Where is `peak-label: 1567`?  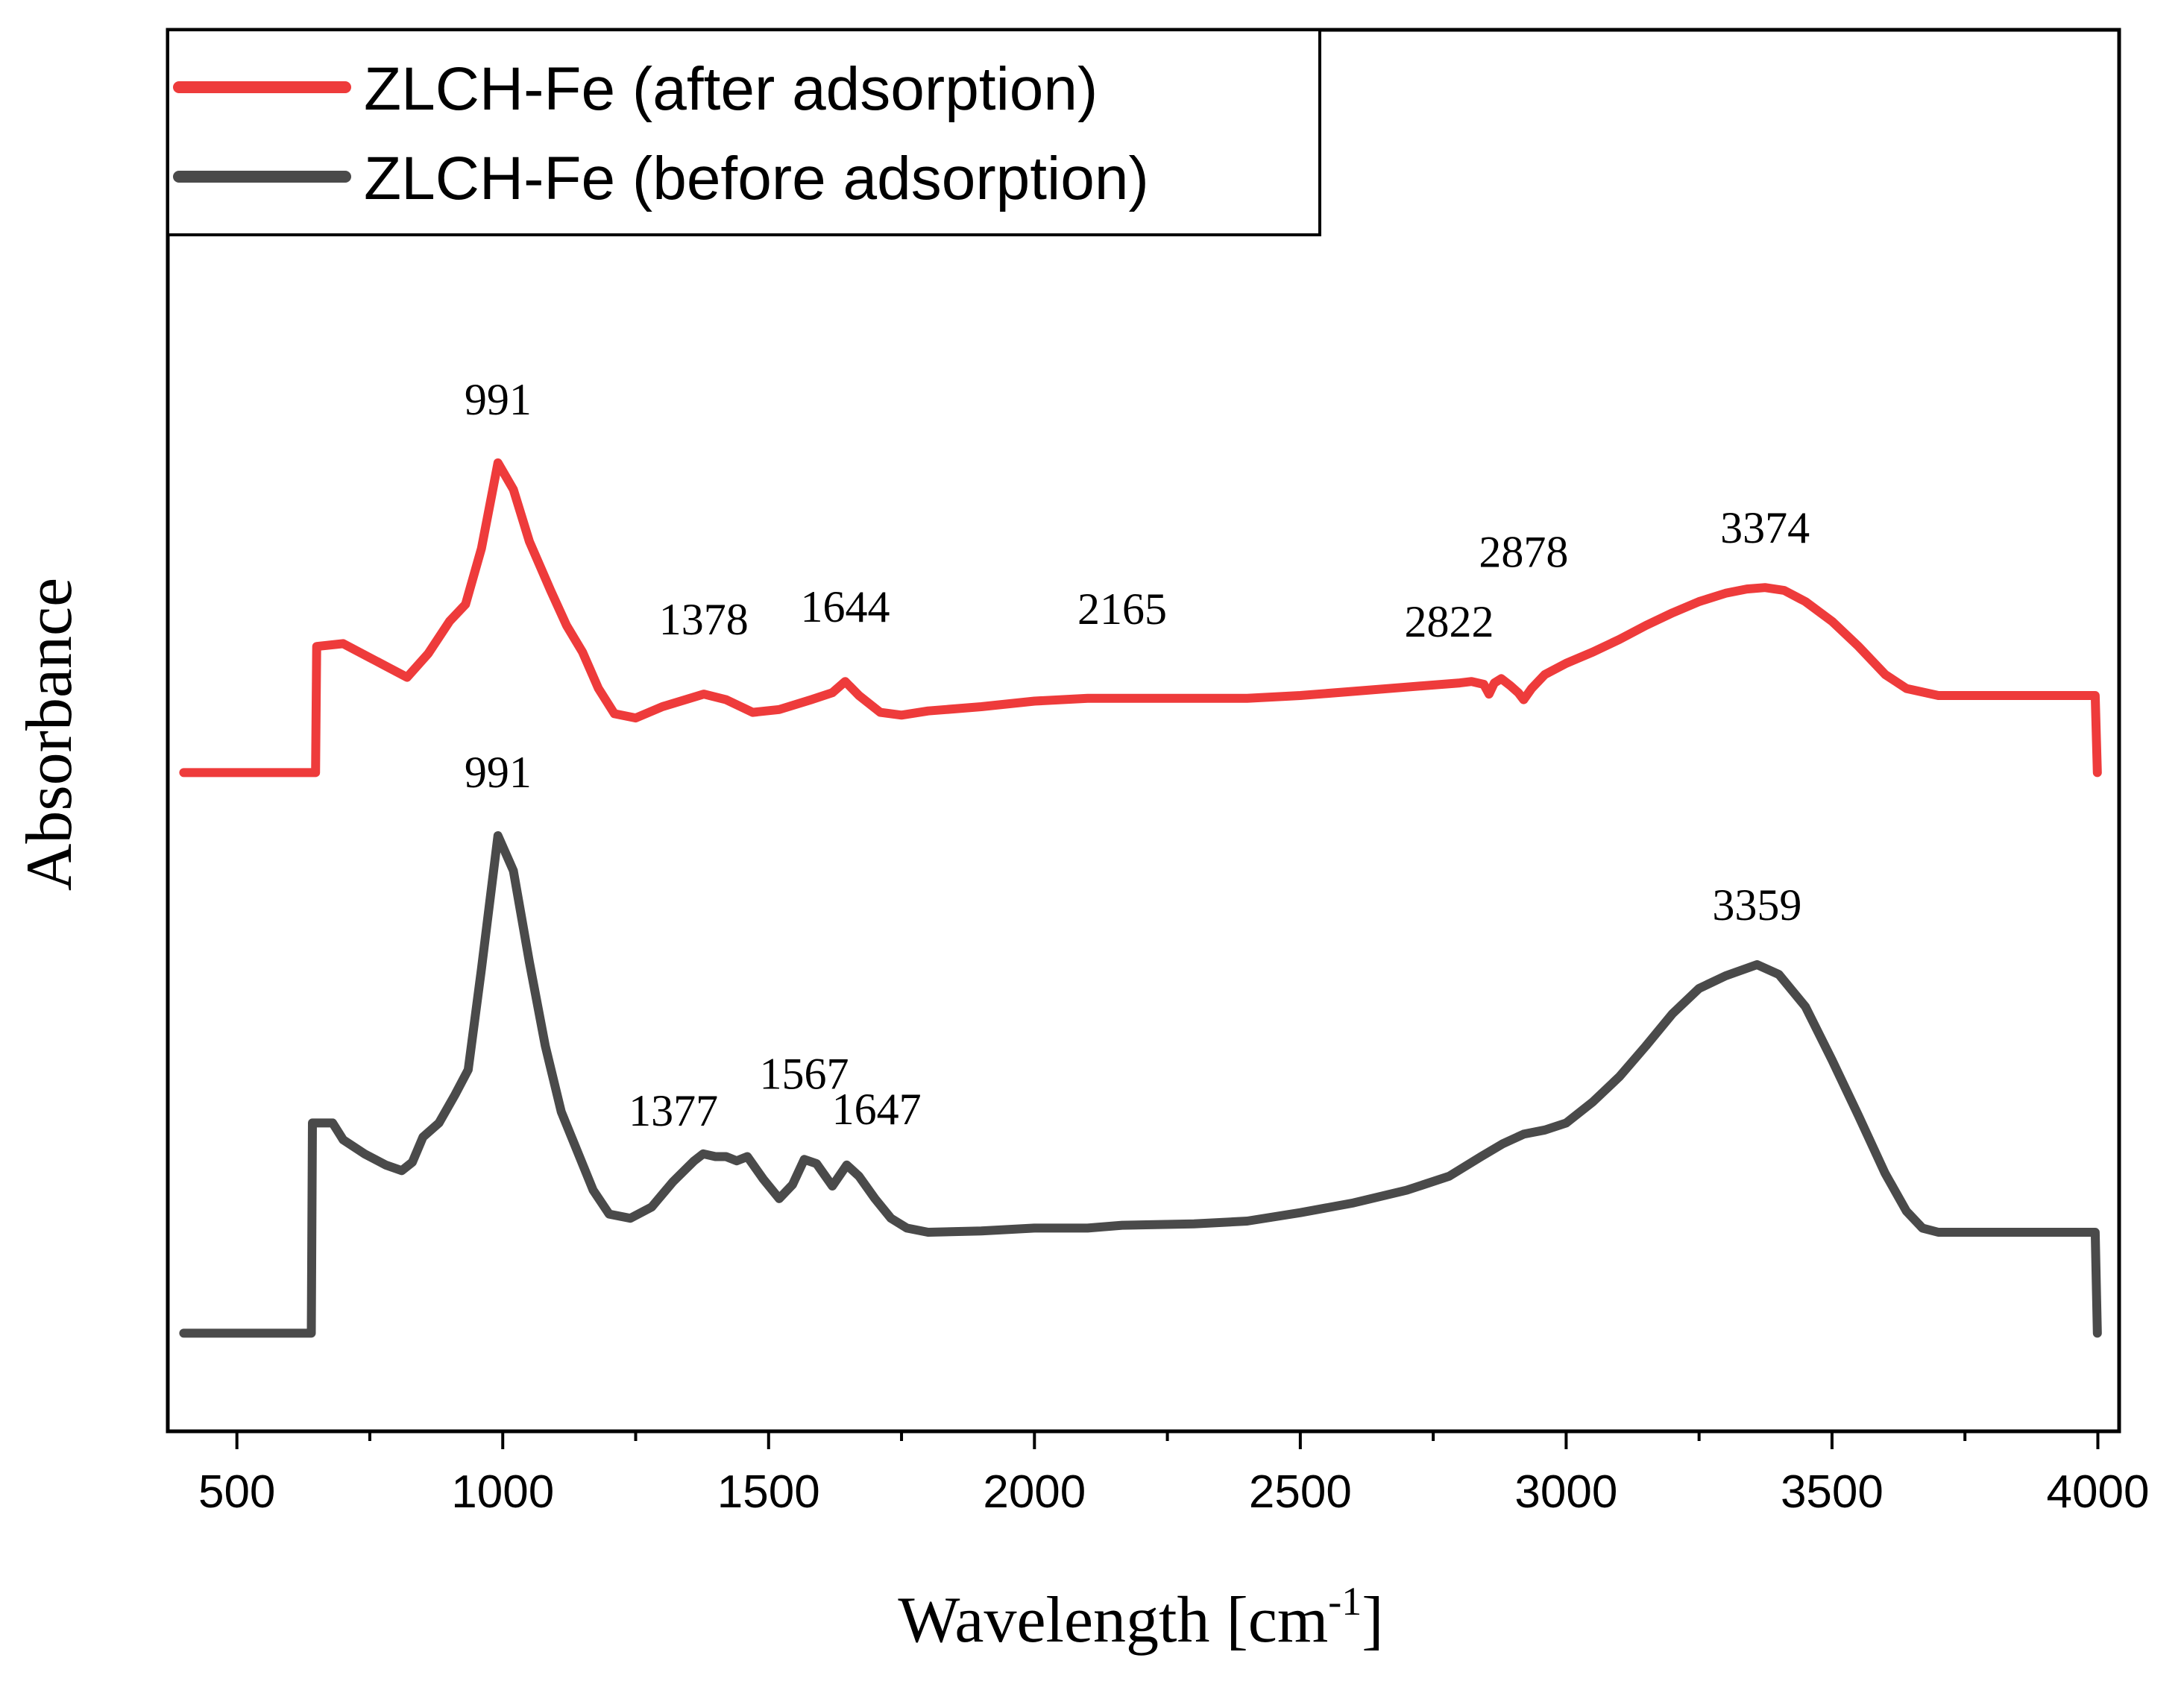 peak-label: 1567 is located at coordinates (804, 1073).